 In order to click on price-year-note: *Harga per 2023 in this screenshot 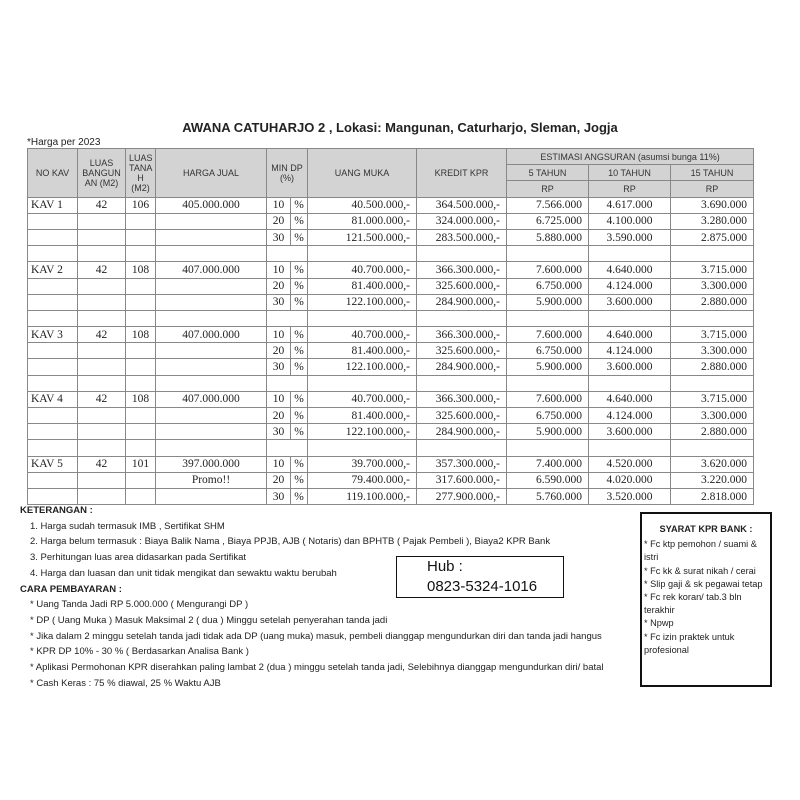, I will do `click(64, 142)`.